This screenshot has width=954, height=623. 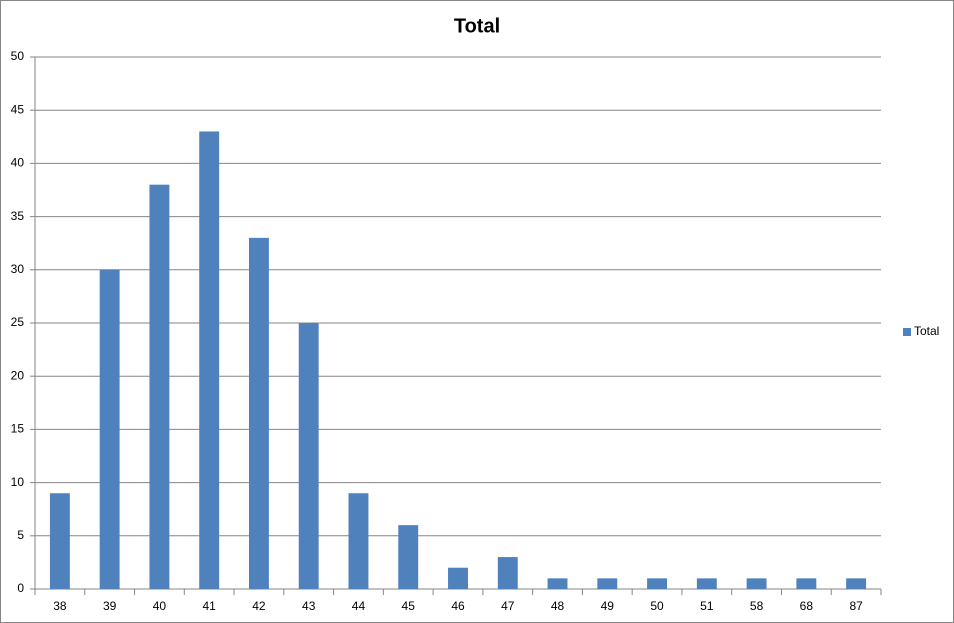 What do you see at coordinates (907, 332) in the screenshot?
I see `legend-swatch` at bounding box center [907, 332].